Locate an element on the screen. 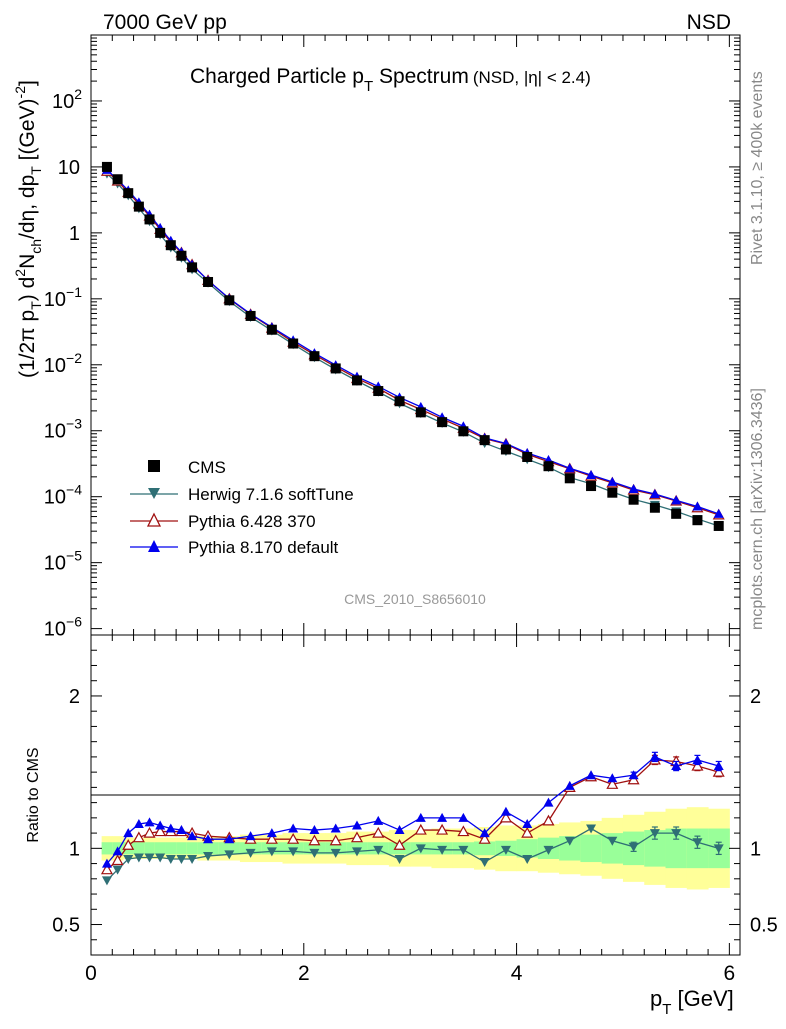  analysis-watermark: CMS_2010_S8656010 is located at coordinates (415, 599).